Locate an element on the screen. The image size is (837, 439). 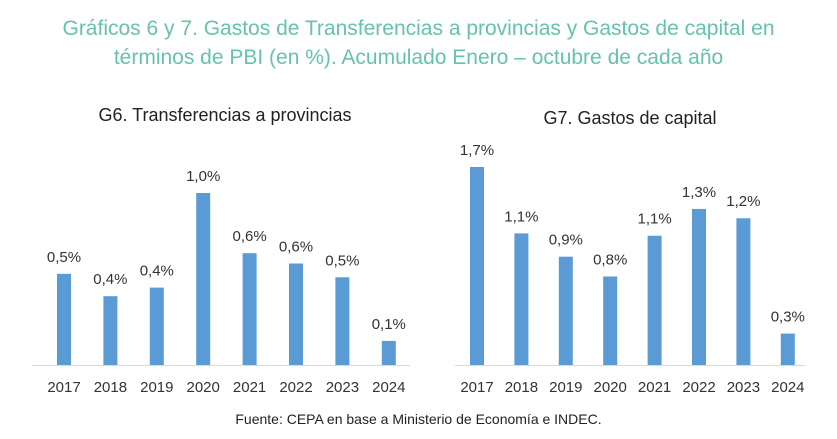
chart-title: G6. Transferencias a provincias is located at coordinates (224, 115).